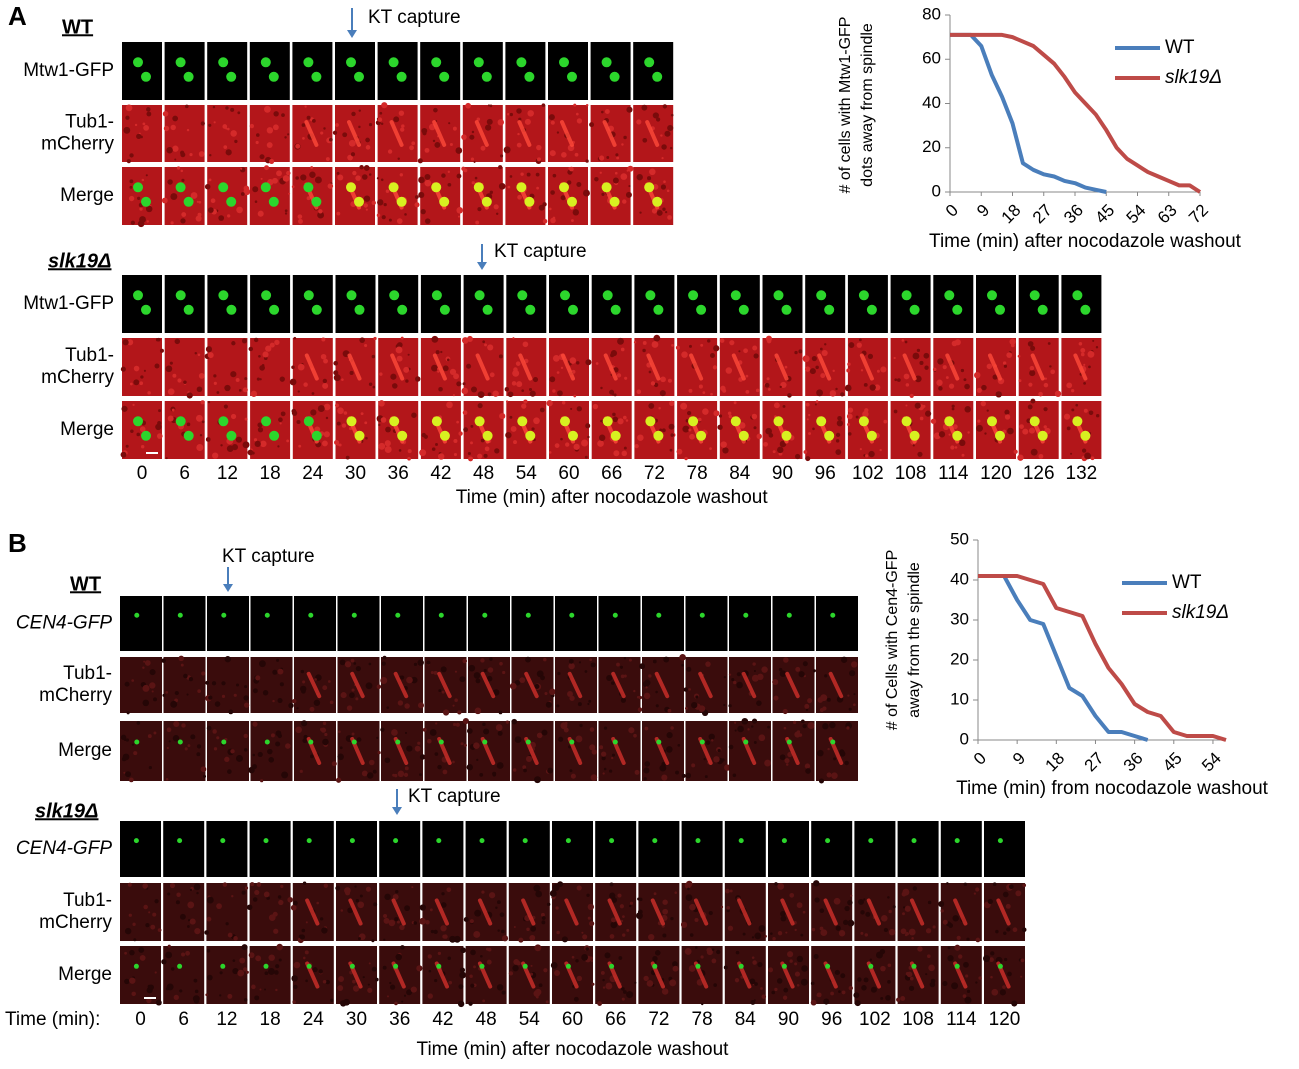 This screenshot has height=1069, width=1299. Describe the element at coordinates (352, 34) in the screenshot. I see `arrow-head` at that location.